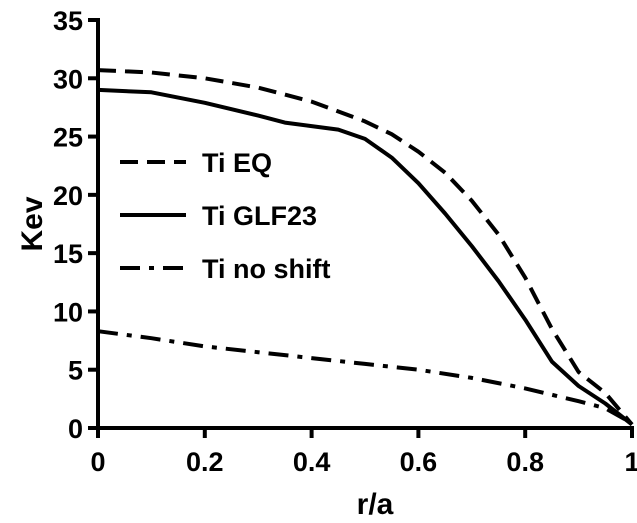 The height and width of the screenshot is (523, 637). Describe the element at coordinates (68, 254) in the screenshot. I see `y-tick-label: 15` at that location.